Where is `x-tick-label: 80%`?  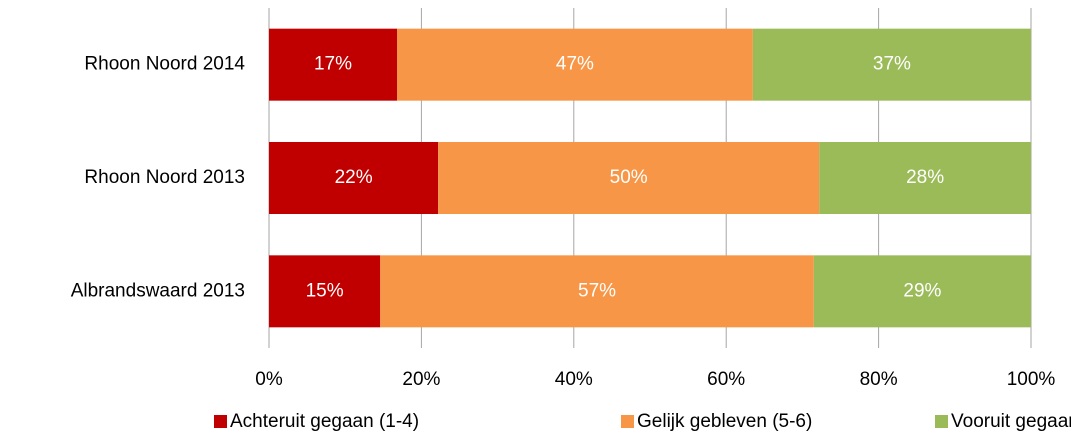 x-tick-label: 80% is located at coordinates (879, 379).